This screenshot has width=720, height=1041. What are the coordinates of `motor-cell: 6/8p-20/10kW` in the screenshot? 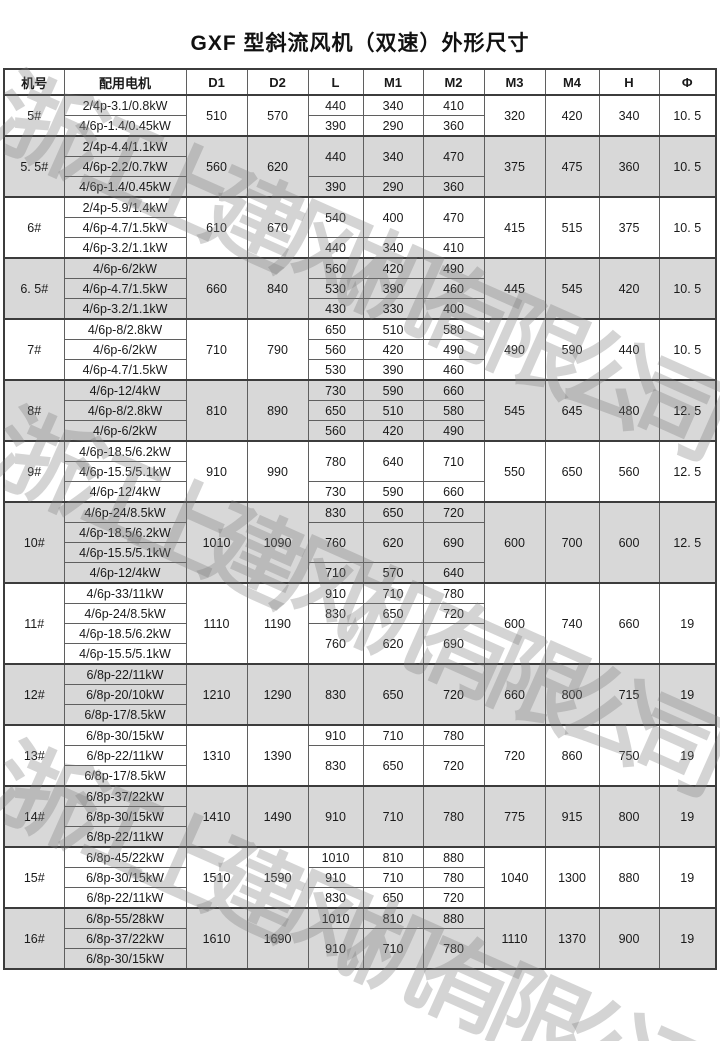 It's located at (125, 694).